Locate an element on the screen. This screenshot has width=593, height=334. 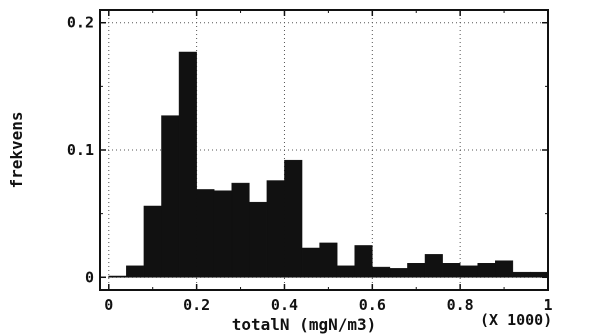
y-tick-label: 0.1 is located at coordinates (80, 150).